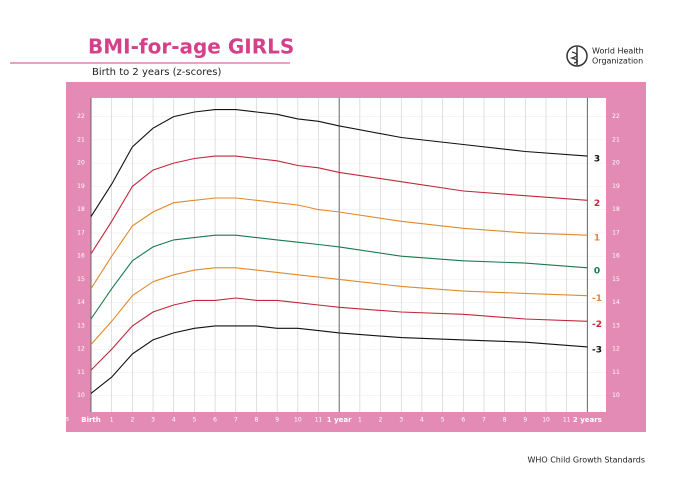 Image resolution: width=690 pixels, height=486 pixels. Describe the element at coordinates (587, 420) in the screenshot. I see `x-tick-label: 2 years` at that location.